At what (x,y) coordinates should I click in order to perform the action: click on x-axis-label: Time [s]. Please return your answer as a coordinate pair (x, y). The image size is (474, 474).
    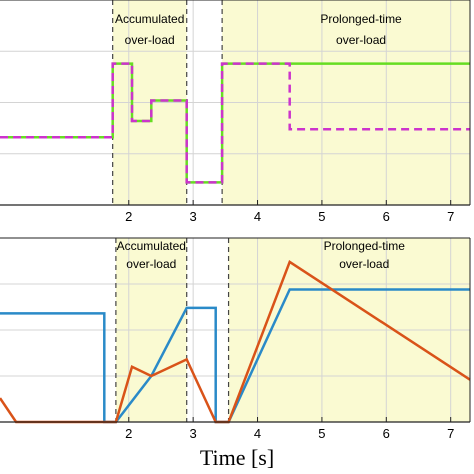
    Looking at the image, I should click on (237, 457).